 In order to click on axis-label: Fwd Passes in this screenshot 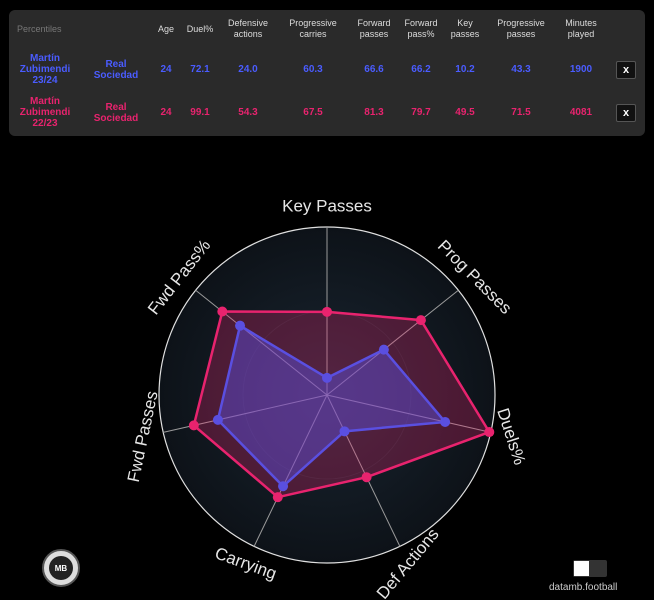, I will do `click(143, 436)`.